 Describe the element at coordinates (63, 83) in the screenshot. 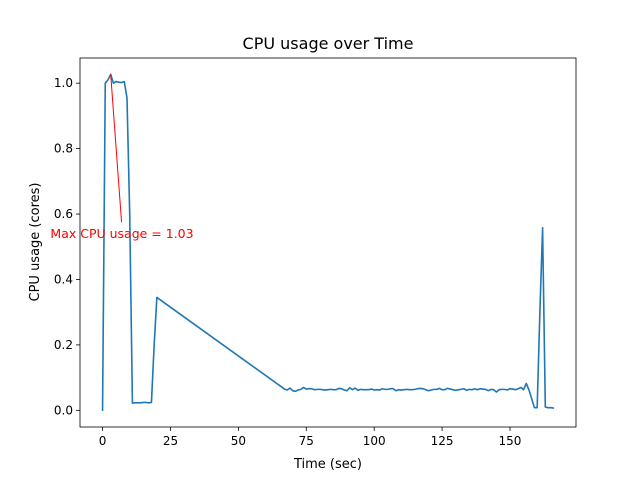

I see `y-tick-label: 1.0` at that location.